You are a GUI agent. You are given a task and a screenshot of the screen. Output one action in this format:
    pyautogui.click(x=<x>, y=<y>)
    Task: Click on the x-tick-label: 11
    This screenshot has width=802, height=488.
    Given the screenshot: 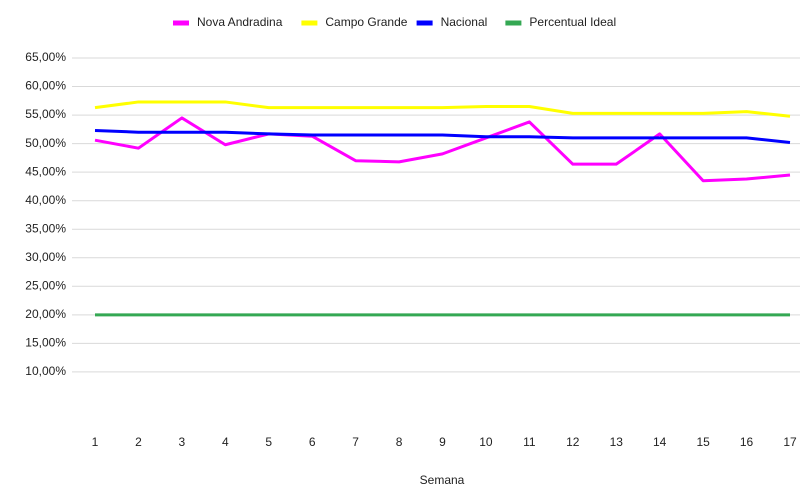 What is the action you would take?
    pyautogui.click(x=529, y=442)
    